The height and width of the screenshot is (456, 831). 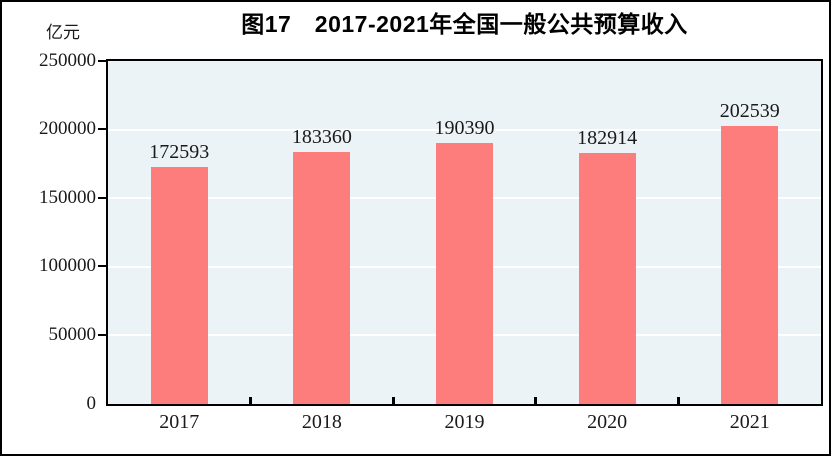 I want to click on y-tick-label-100000: 100000, so click(x=67, y=266).